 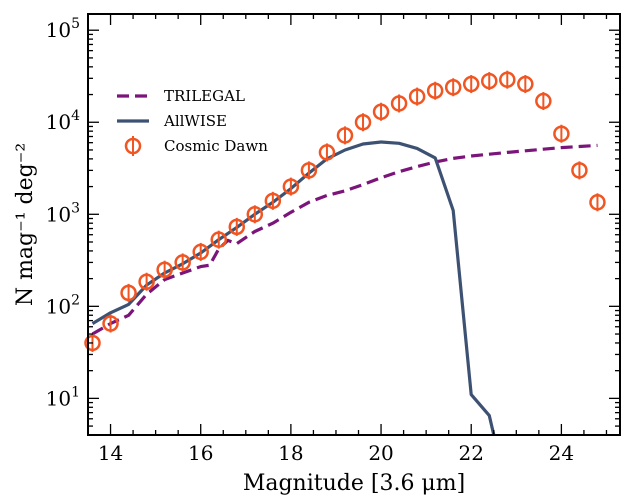 I want to click on y-tick-label: 10¹, so click(x=63, y=397).